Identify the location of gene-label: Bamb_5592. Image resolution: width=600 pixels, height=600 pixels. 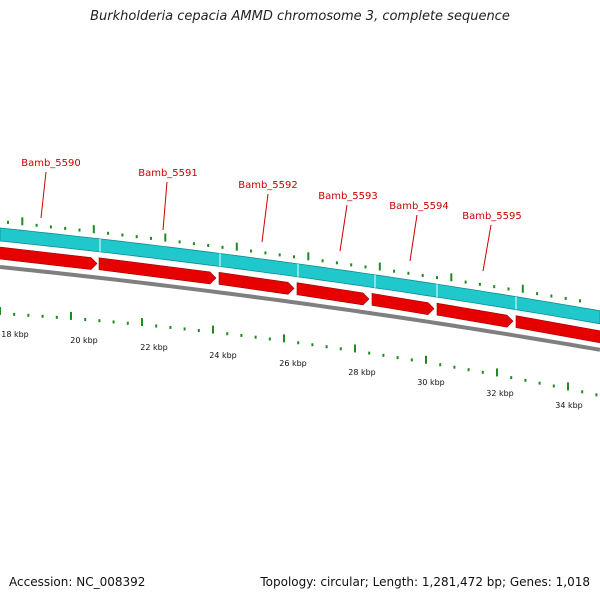
(268, 185).